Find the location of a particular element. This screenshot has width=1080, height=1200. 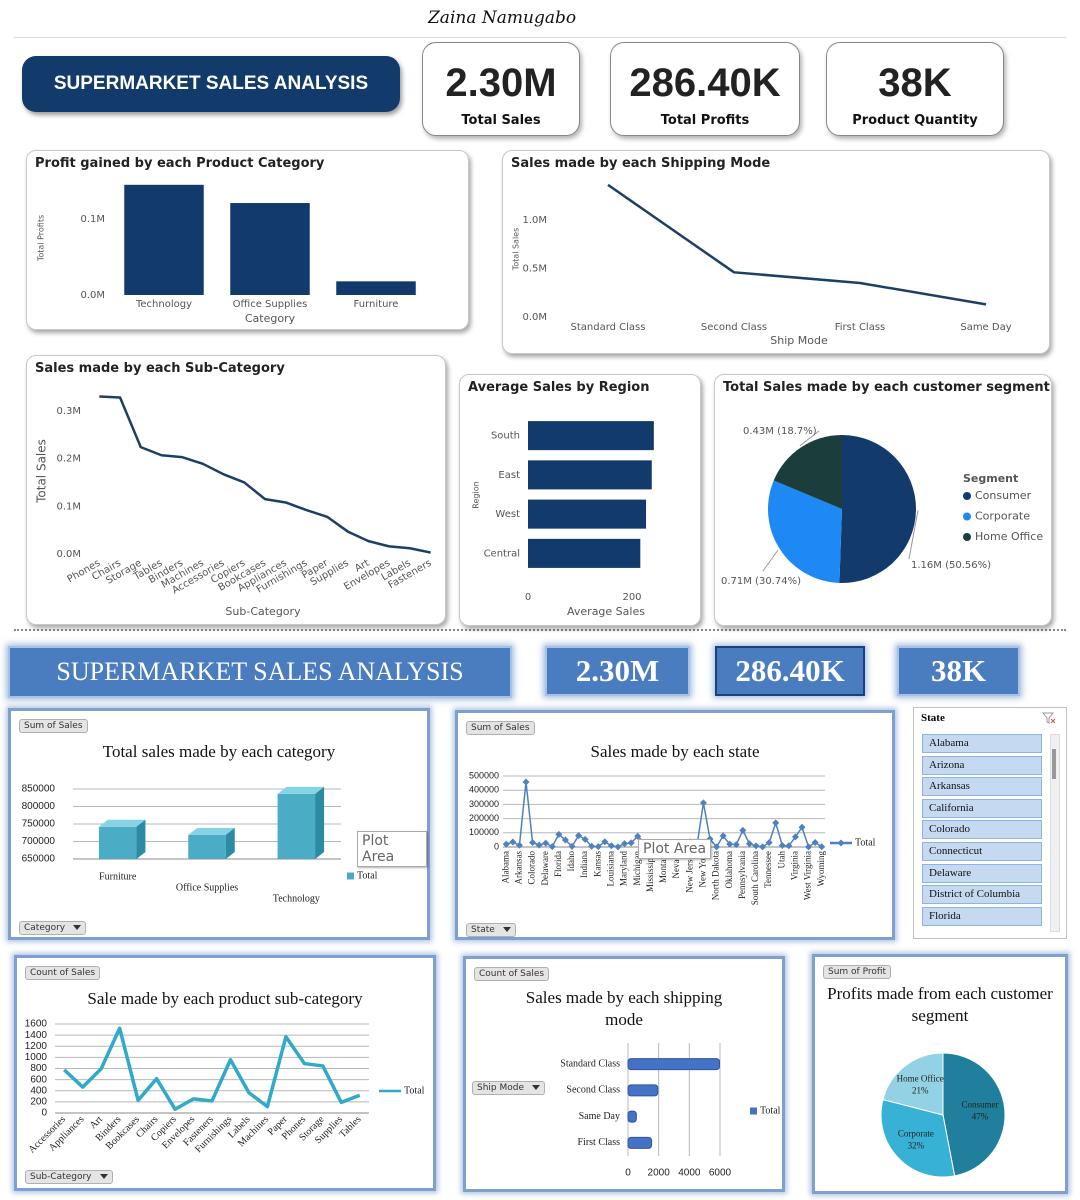

data-label: 0.43M (18.7%) is located at coordinates (780, 431).